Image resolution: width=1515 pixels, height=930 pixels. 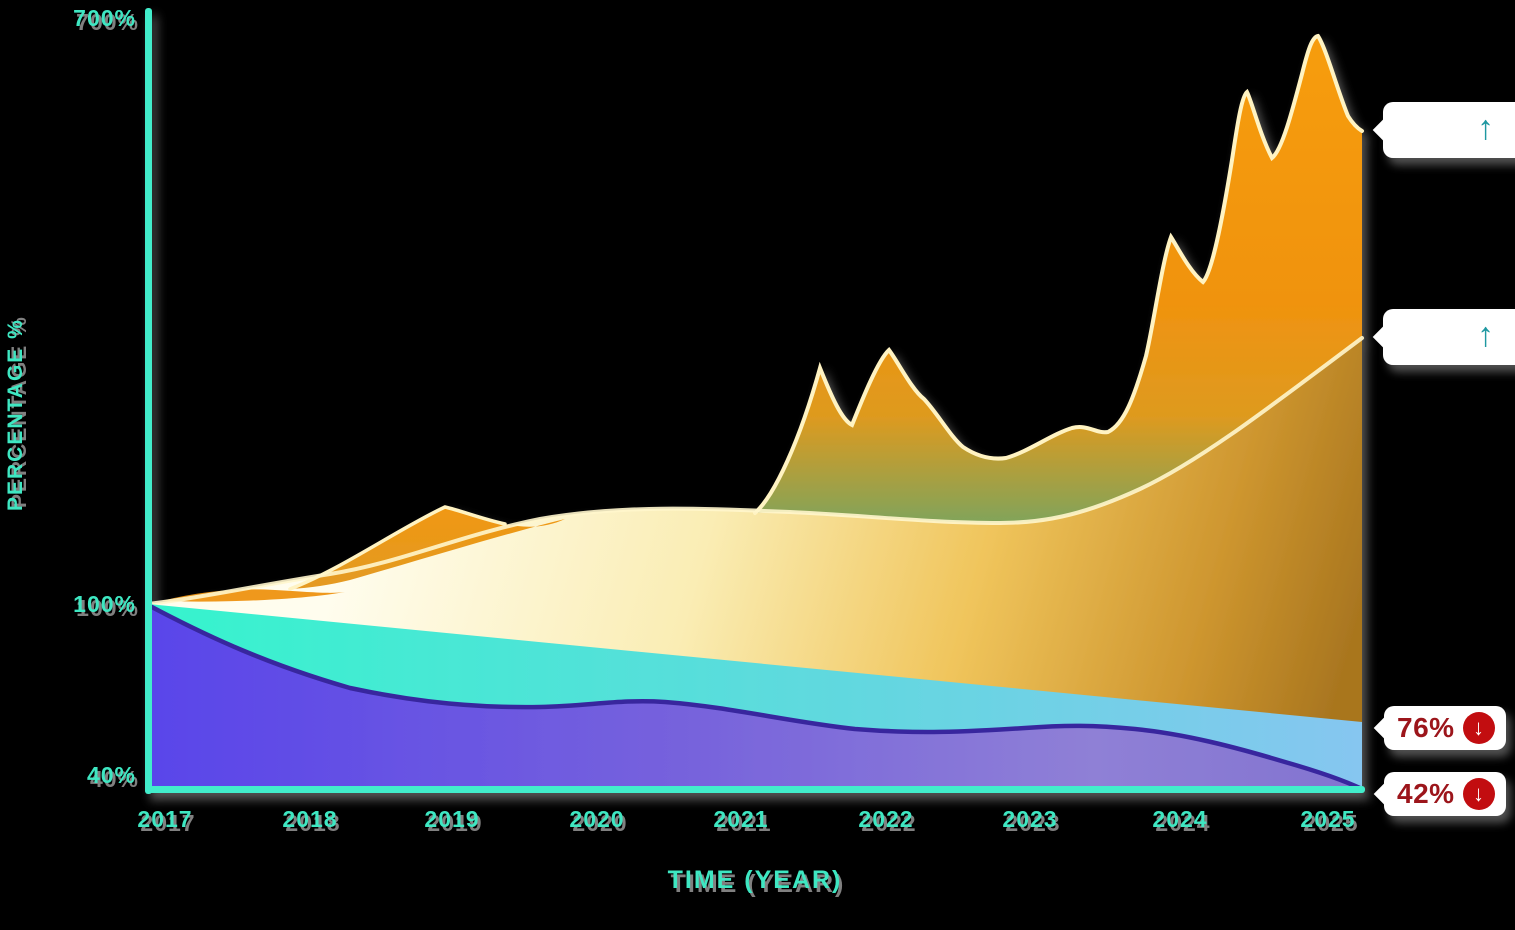 I want to click on callout-gold-end: ↑, so click(x=1443, y=337).